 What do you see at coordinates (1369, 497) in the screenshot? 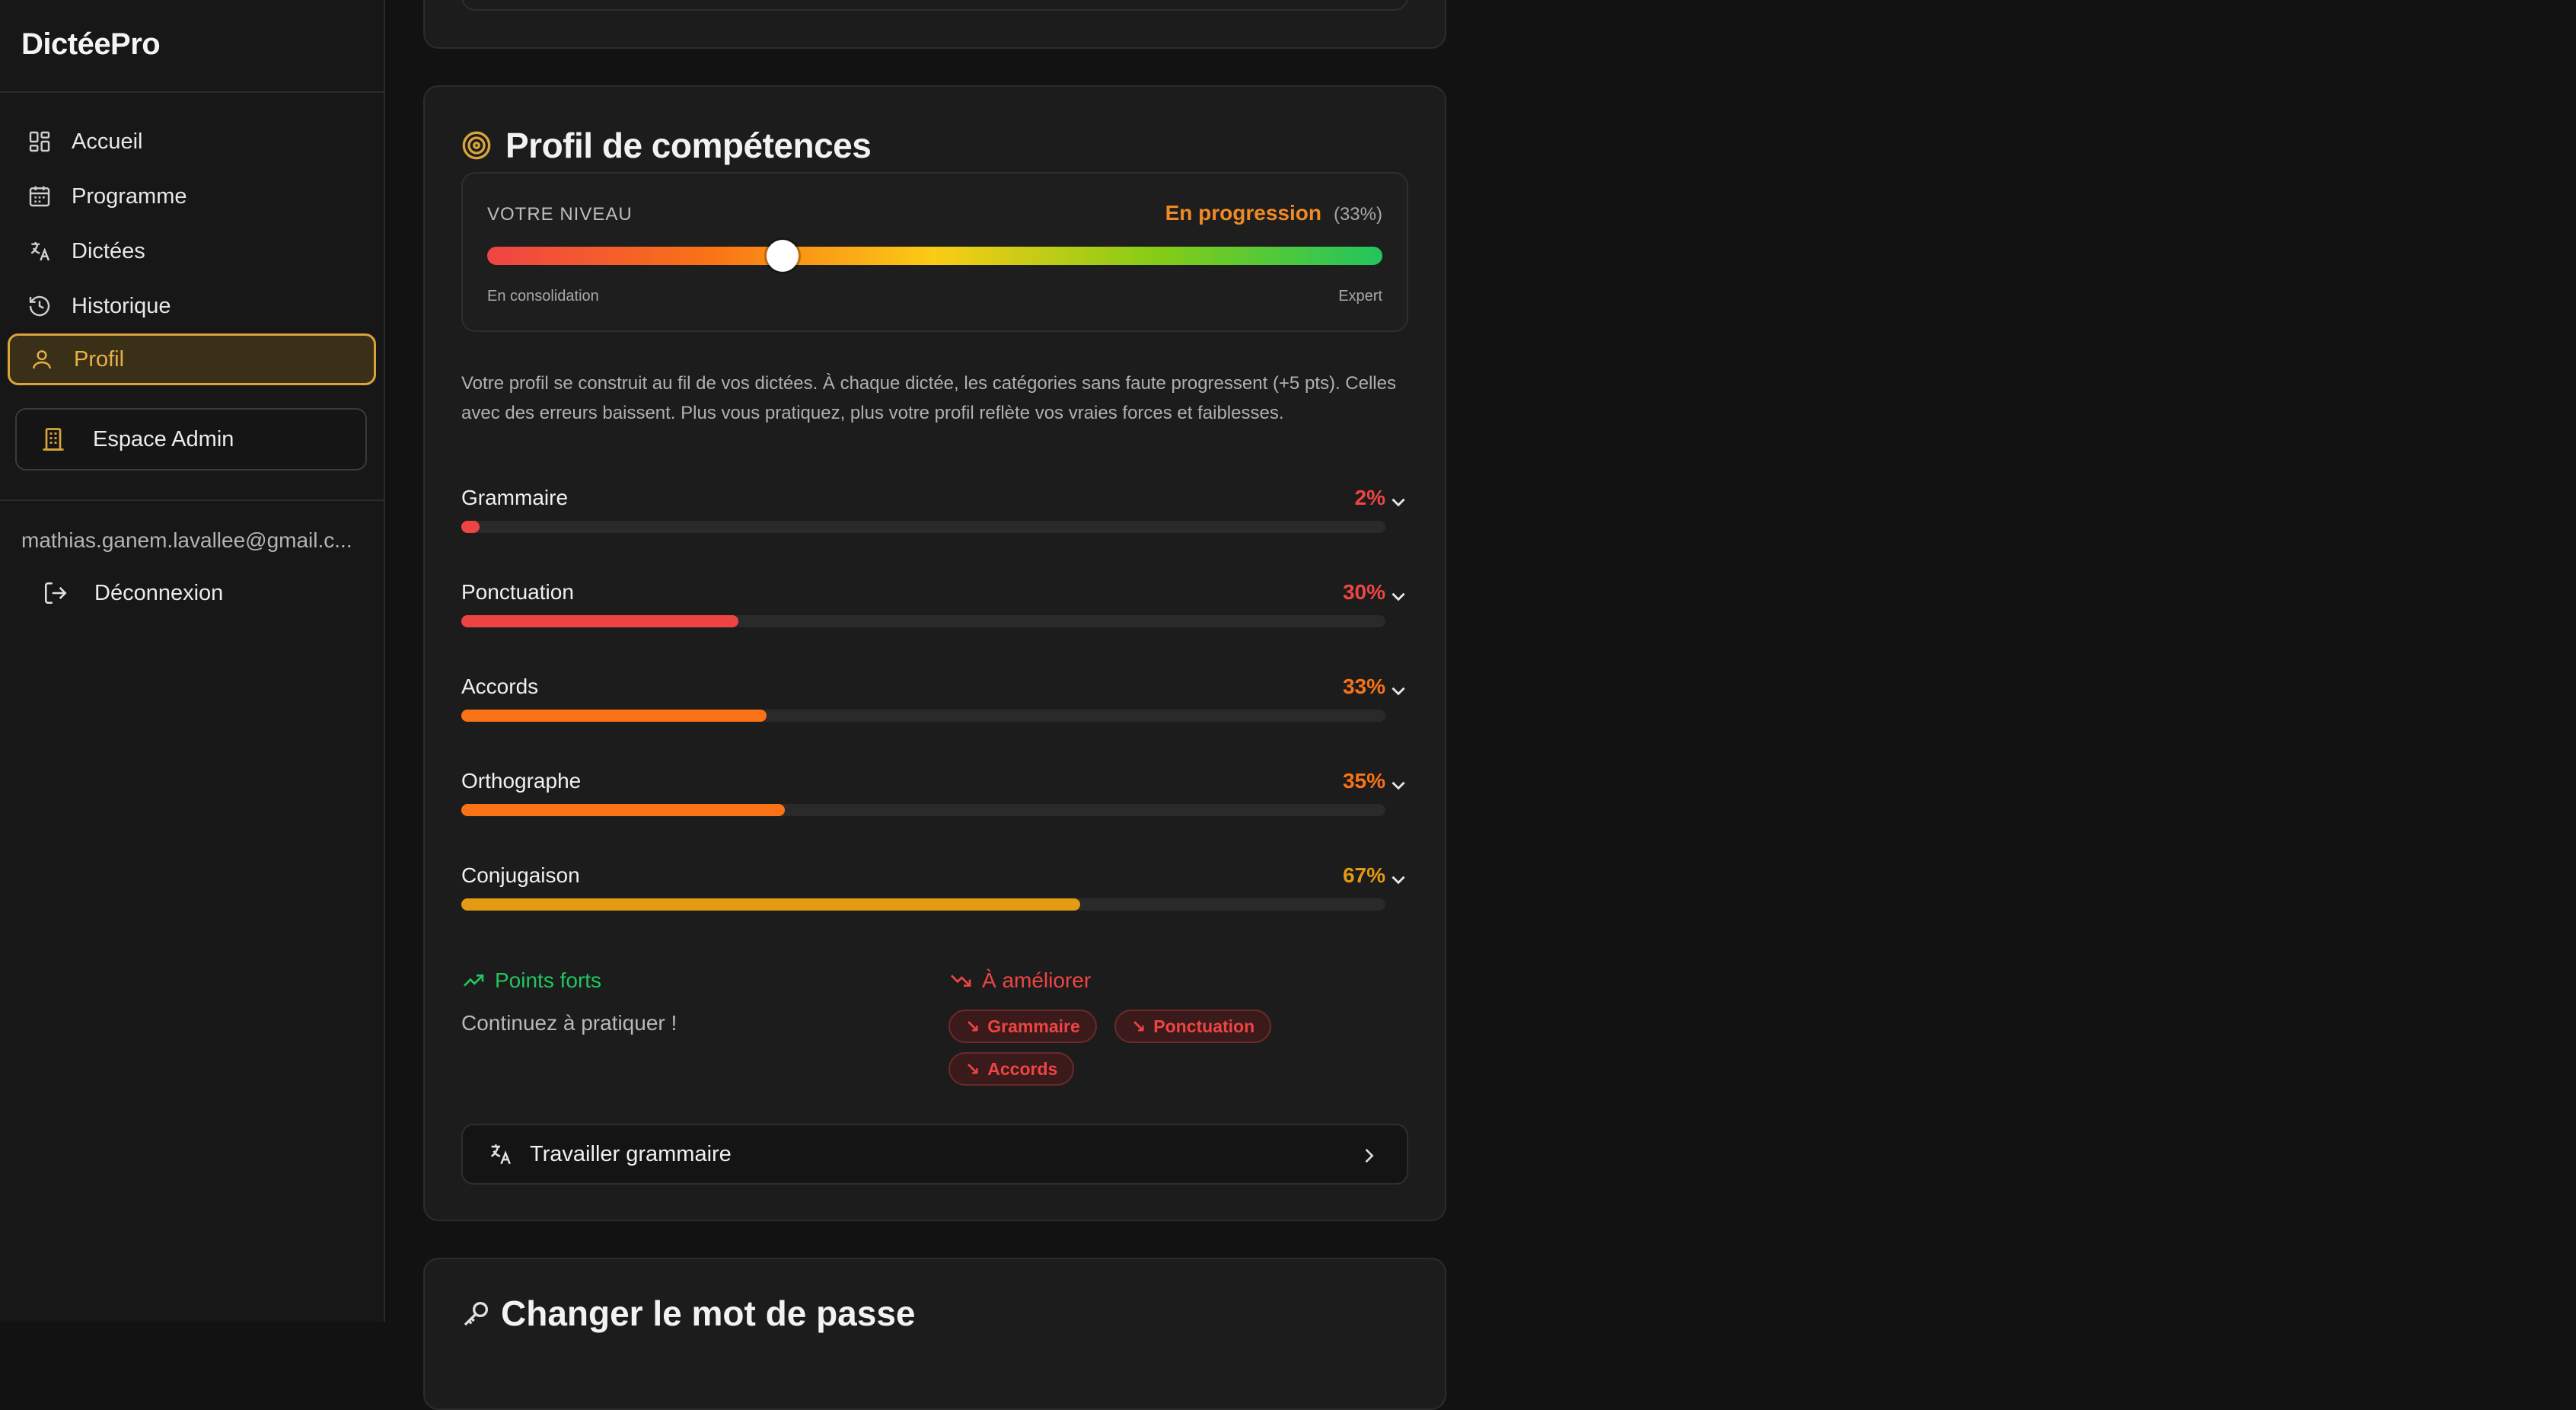
I see `category-percent: 2%` at bounding box center [1369, 497].